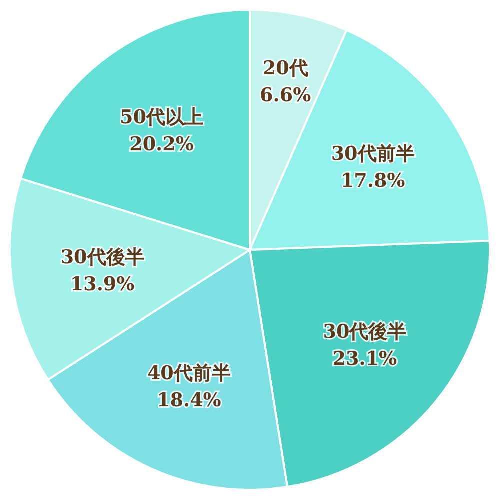  I want to click on slice-label: 50代以上, so click(162, 117).